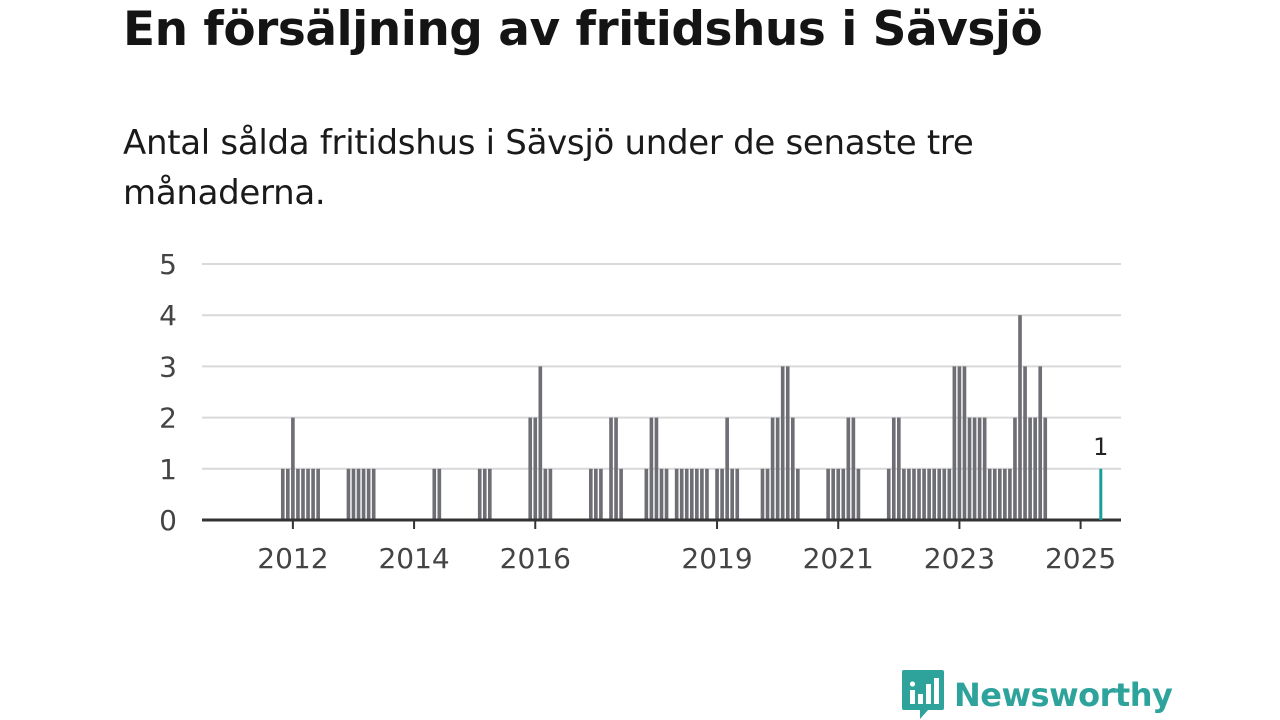 The height and width of the screenshot is (720, 1280). Describe the element at coordinates (1100, 447) in the screenshot. I see `highlight-value-label: 1` at that location.